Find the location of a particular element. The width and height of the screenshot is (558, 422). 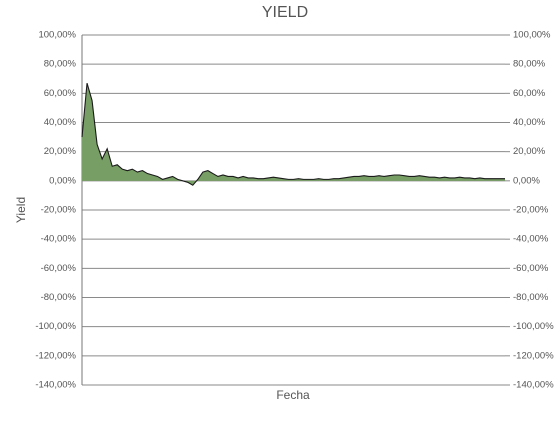

y-tick-label: -60,00% is located at coordinates (59, 268).